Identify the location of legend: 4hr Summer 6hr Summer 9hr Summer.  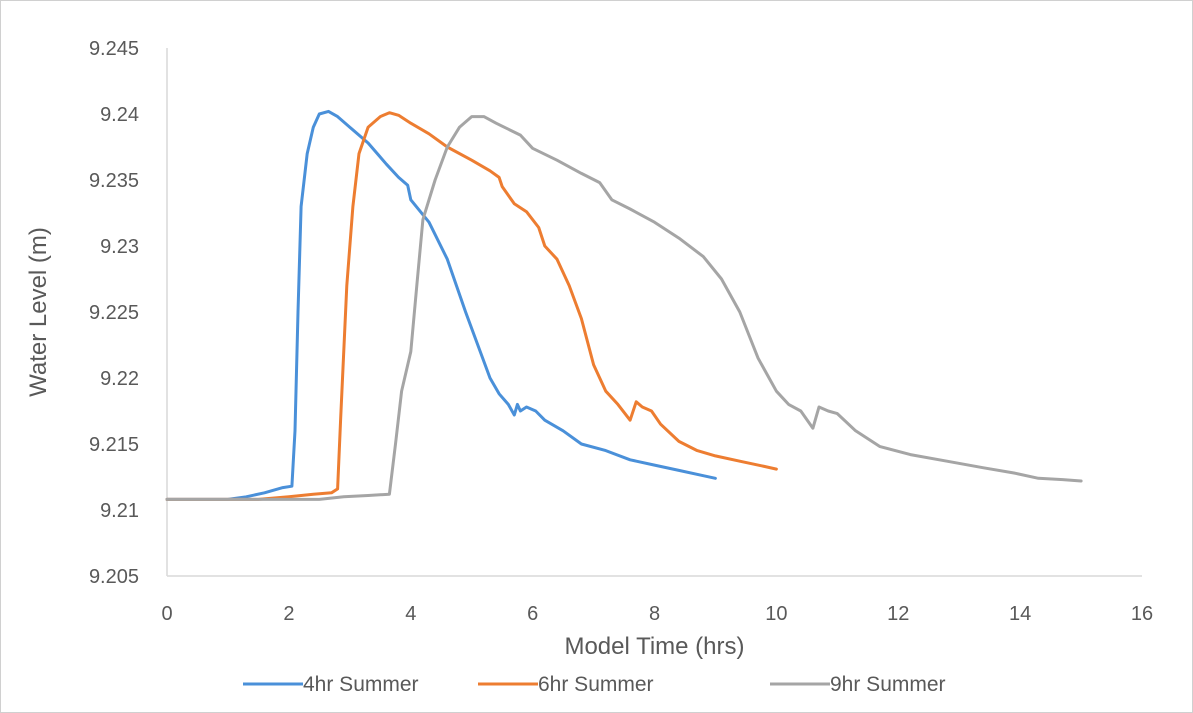
(594, 684).